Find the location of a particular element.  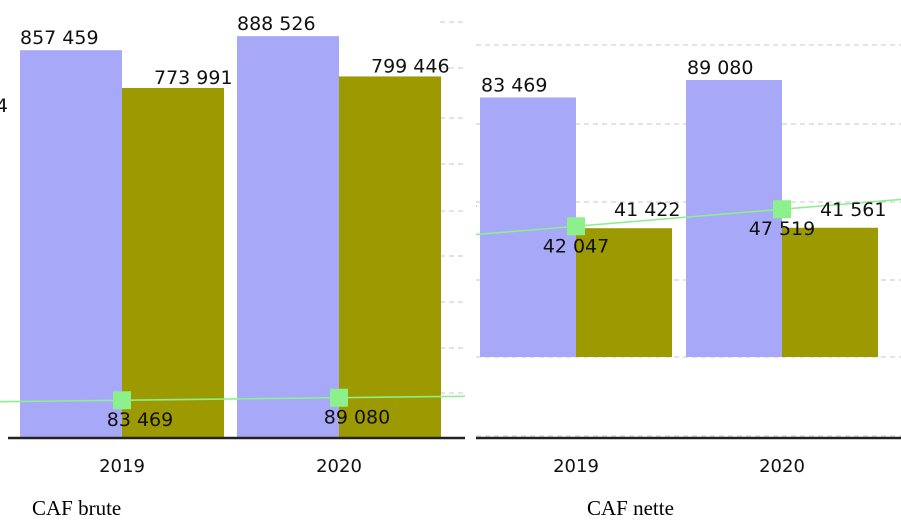

chart-caption-caf-brute: CAF brute is located at coordinates (77, 508).